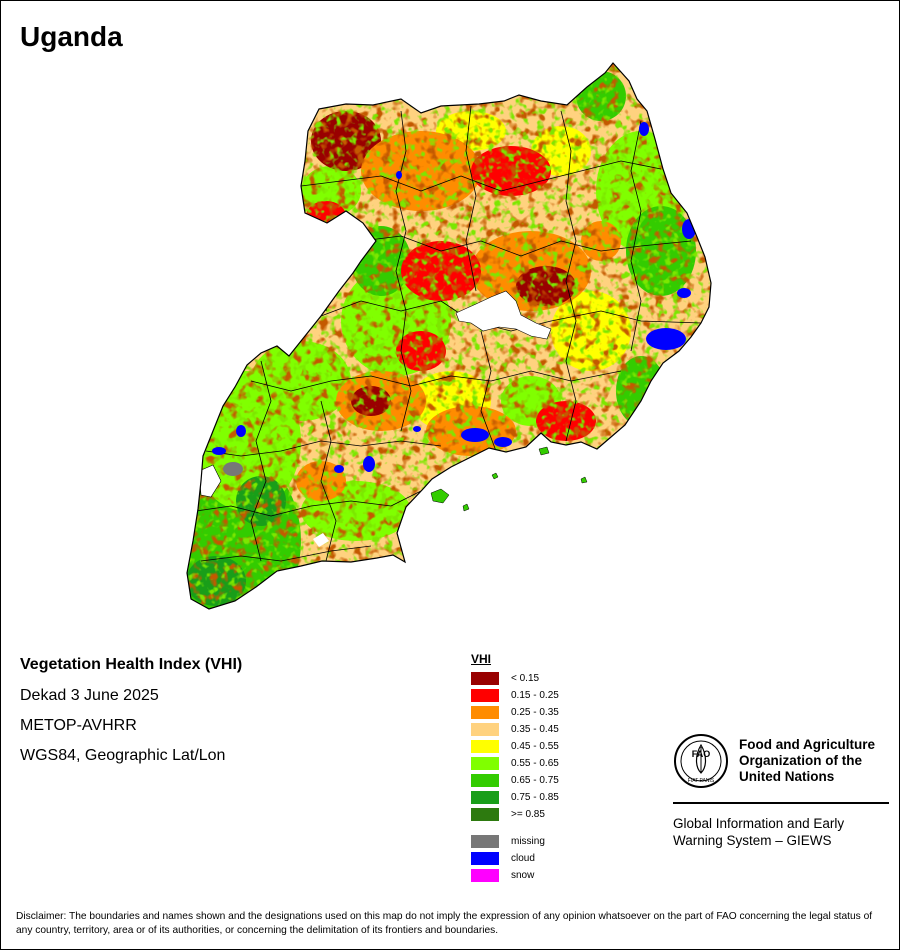  What do you see at coordinates (807, 744) in the screenshot?
I see `organization-name-line: Food and Agriculture` at bounding box center [807, 744].